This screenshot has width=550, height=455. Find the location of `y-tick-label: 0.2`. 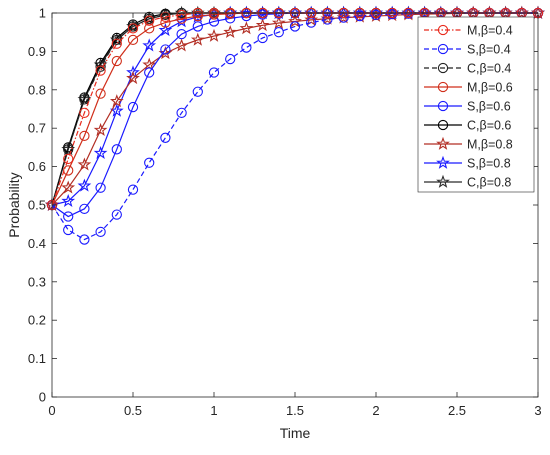

y-tick-label: 0.2 is located at coordinates (37, 320).